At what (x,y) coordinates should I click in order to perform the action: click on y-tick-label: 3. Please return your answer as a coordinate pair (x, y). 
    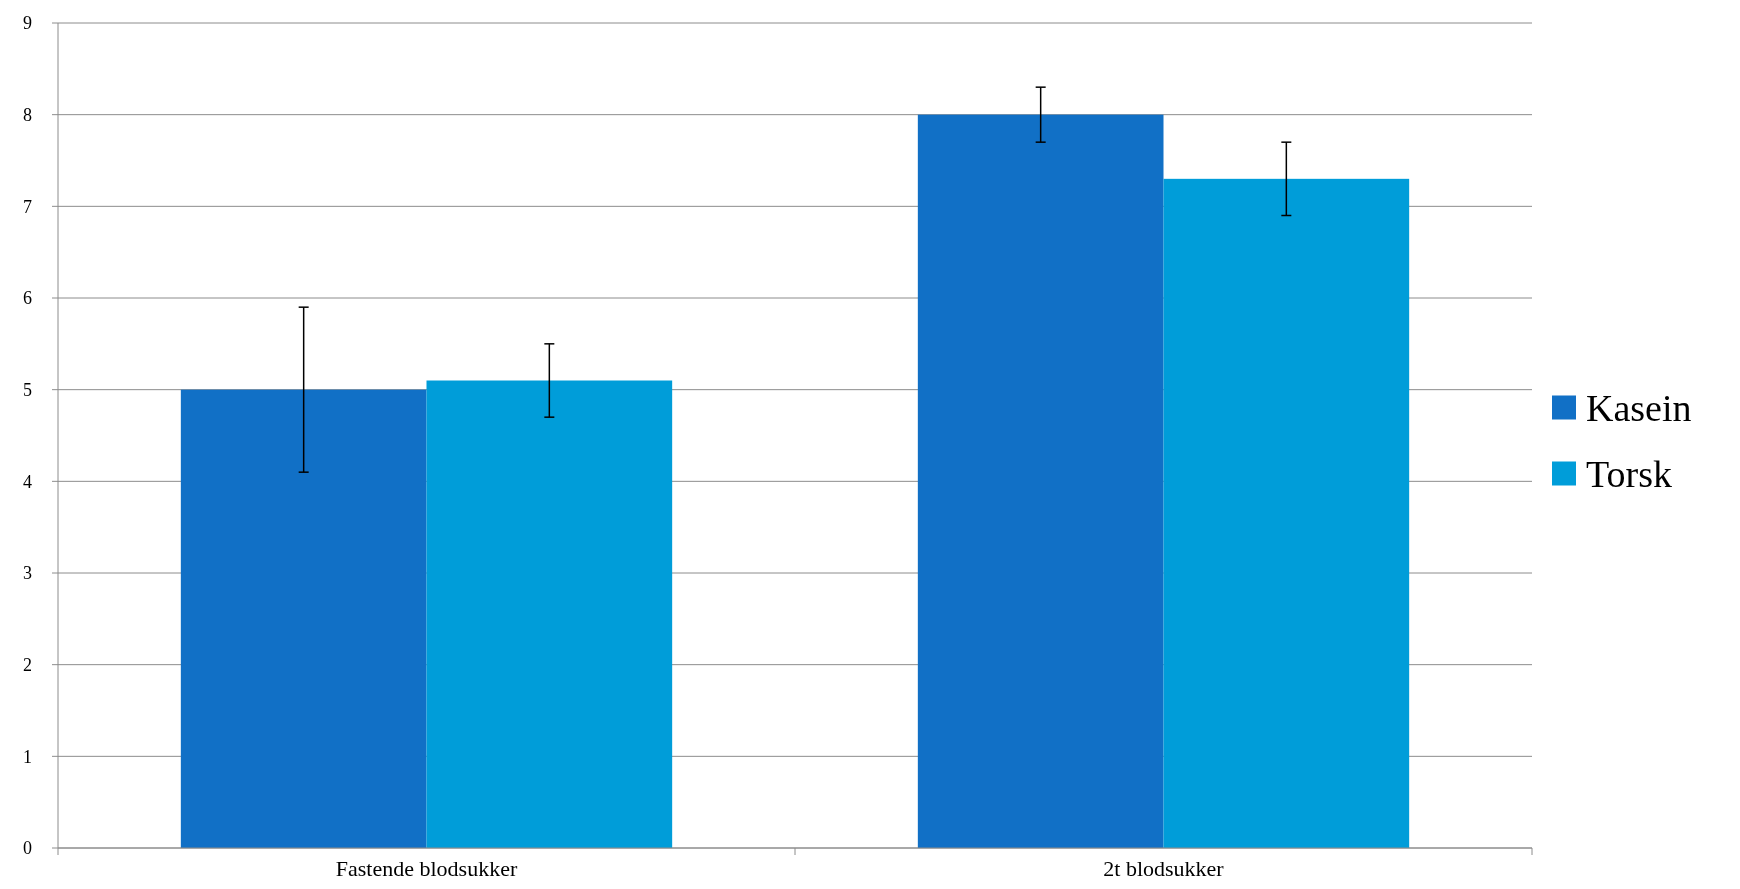
    Looking at the image, I should click on (27, 573).